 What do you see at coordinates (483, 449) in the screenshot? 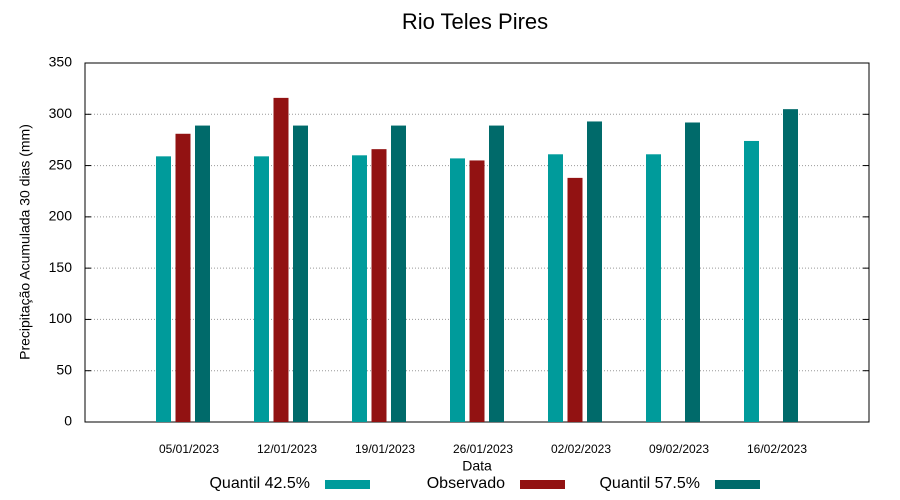
I see `x-tick-label: 26/01/2023` at bounding box center [483, 449].